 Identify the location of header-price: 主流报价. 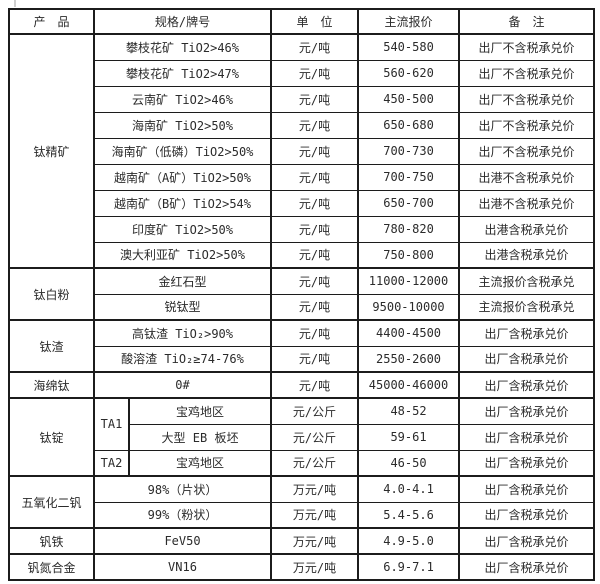
(409, 21).